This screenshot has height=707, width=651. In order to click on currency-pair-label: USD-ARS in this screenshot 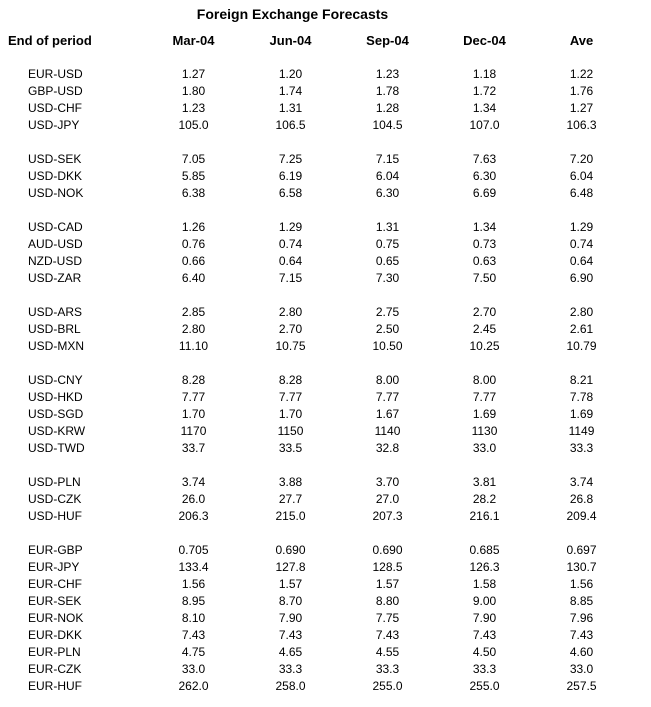, I will do `click(55, 312)`.